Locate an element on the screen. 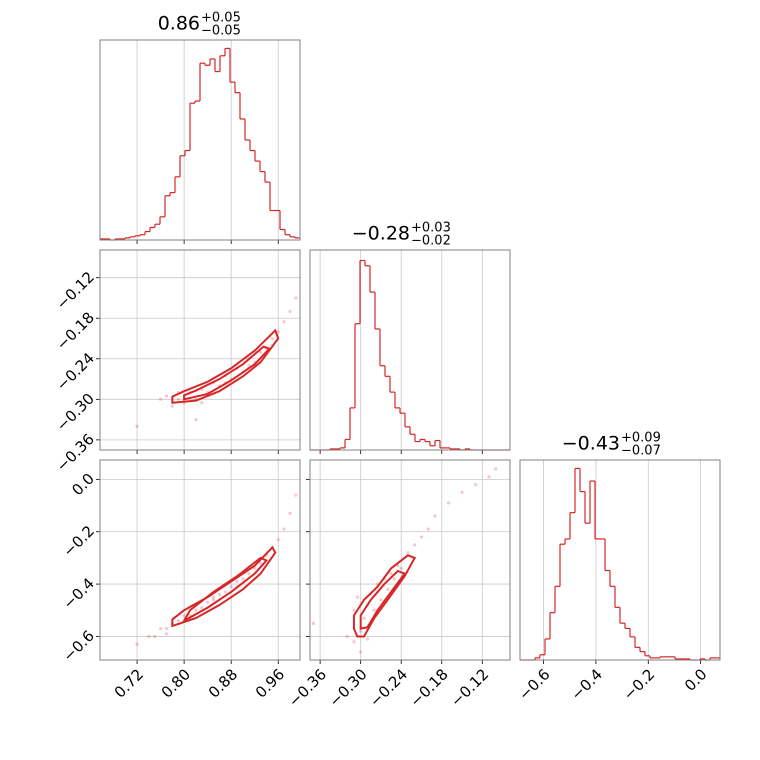  title-plus: +0.03 is located at coordinates (431, 228).